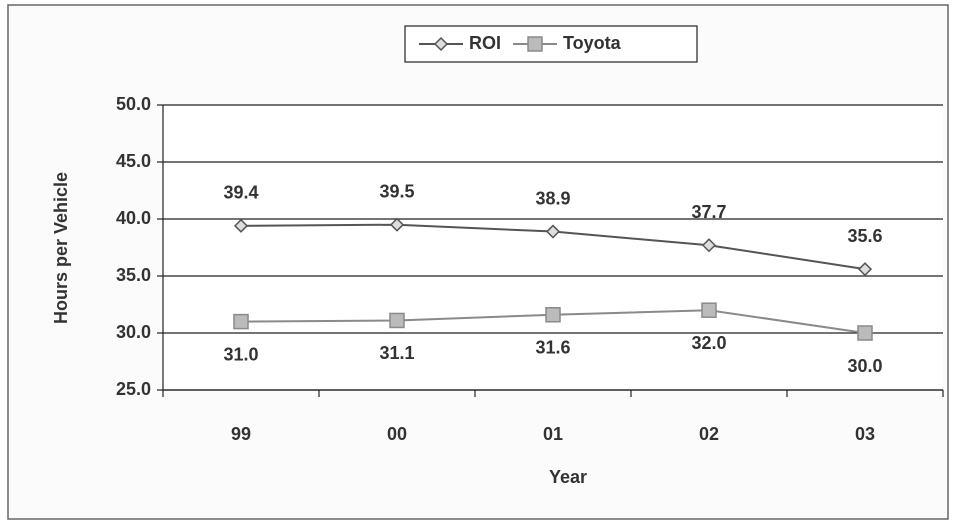  I want to click on data-label: 38.9, so click(552, 198).